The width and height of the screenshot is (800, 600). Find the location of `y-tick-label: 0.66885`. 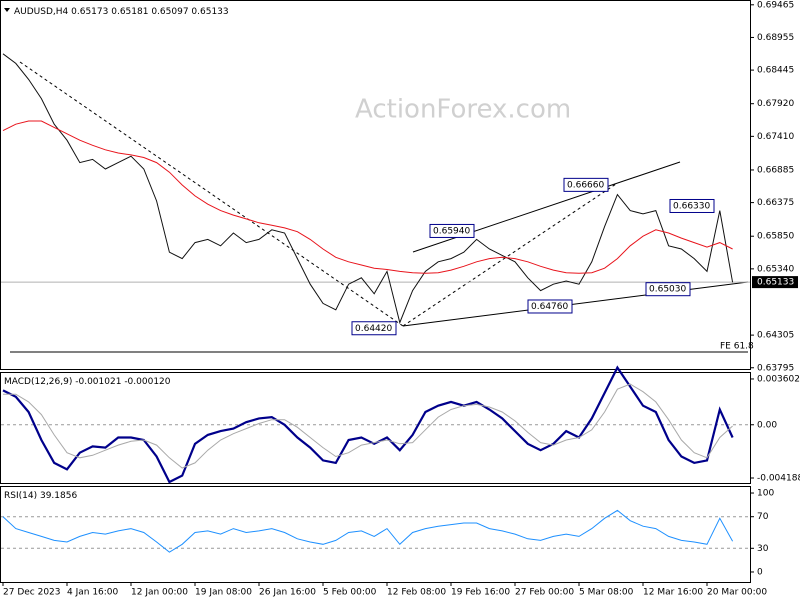

y-tick-label: 0.66885 is located at coordinates (775, 170).